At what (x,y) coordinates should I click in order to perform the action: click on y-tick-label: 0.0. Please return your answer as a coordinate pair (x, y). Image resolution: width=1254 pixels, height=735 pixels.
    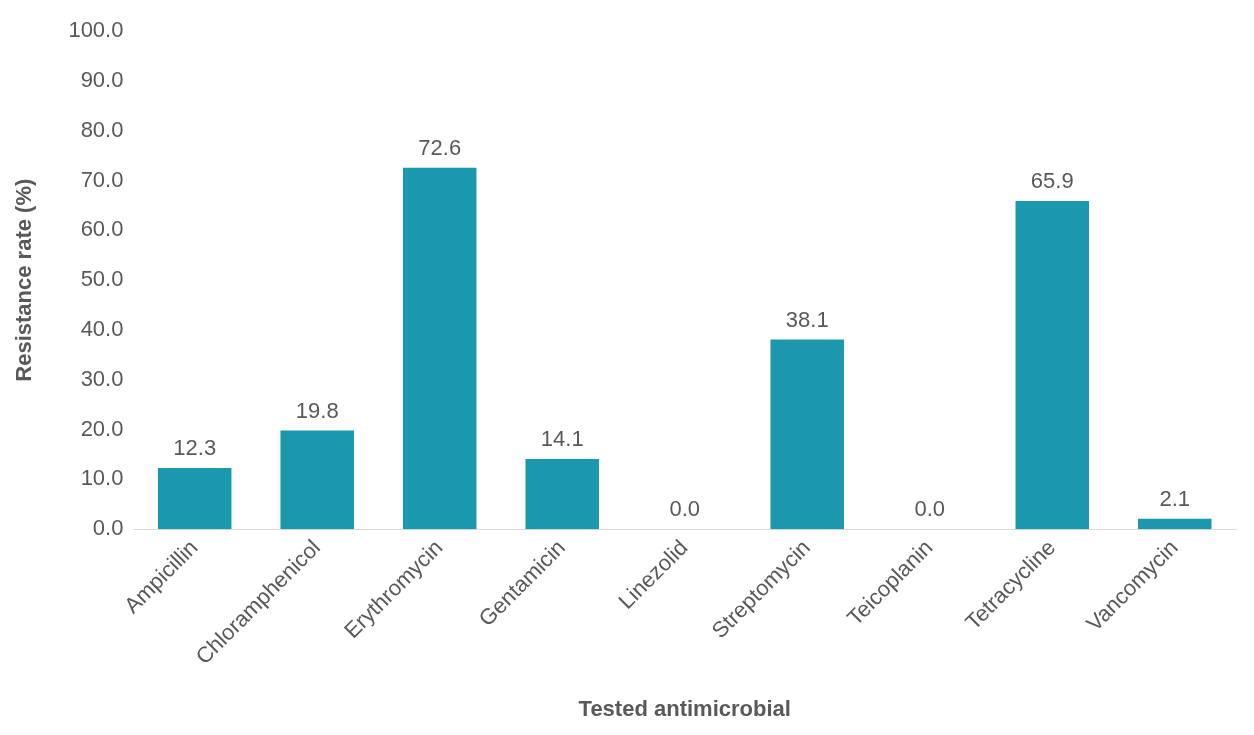
    Looking at the image, I should click on (108, 528).